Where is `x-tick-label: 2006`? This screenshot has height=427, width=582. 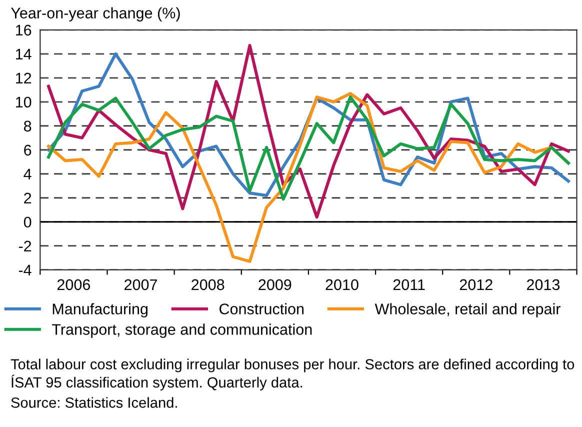 x-tick-label: 2006 is located at coordinates (73, 284).